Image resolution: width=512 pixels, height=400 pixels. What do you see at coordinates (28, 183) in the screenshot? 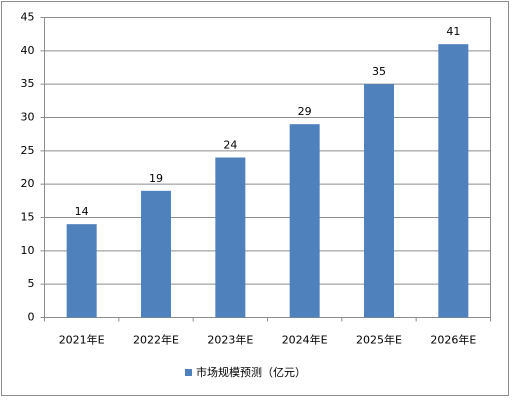
I see `y-tick-label: 20` at bounding box center [28, 183].